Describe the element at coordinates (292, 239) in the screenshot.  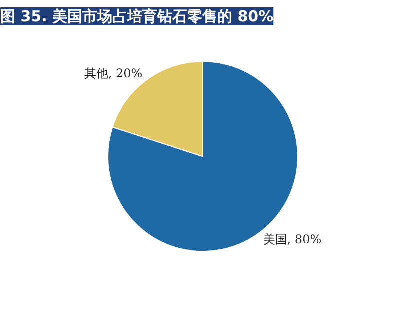
I see `slice-label: 美国, 80%` at that location.